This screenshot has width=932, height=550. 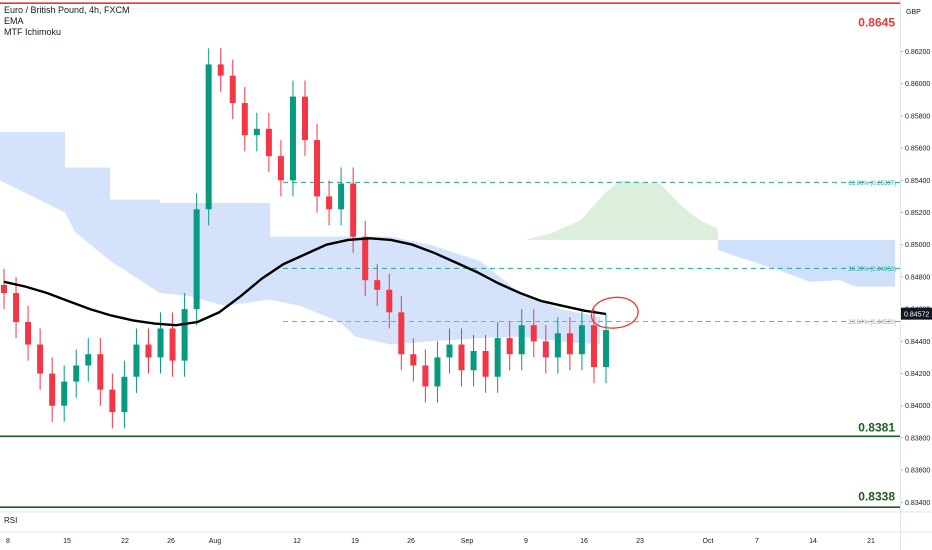 What do you see at coordinates (871, 541) in the screenshot?
I see `x-tick-label: 21` at bounding box center [871, 541].